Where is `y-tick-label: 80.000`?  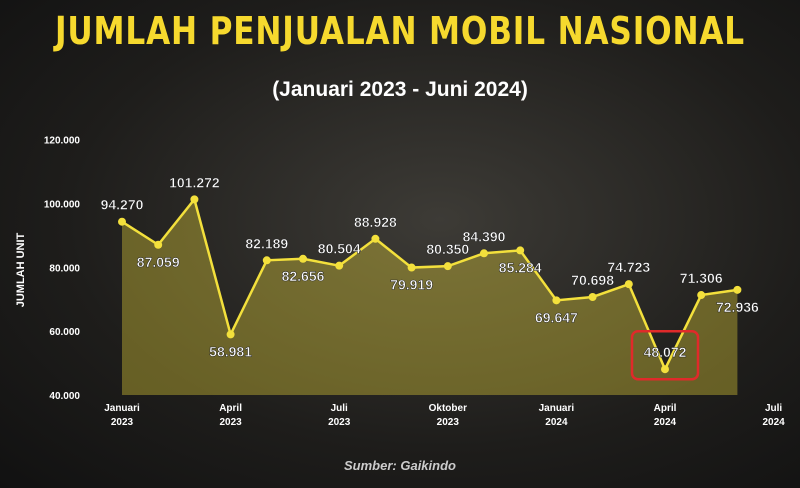
y-tick-label: 80.000 is located at coordinates (64, 268).